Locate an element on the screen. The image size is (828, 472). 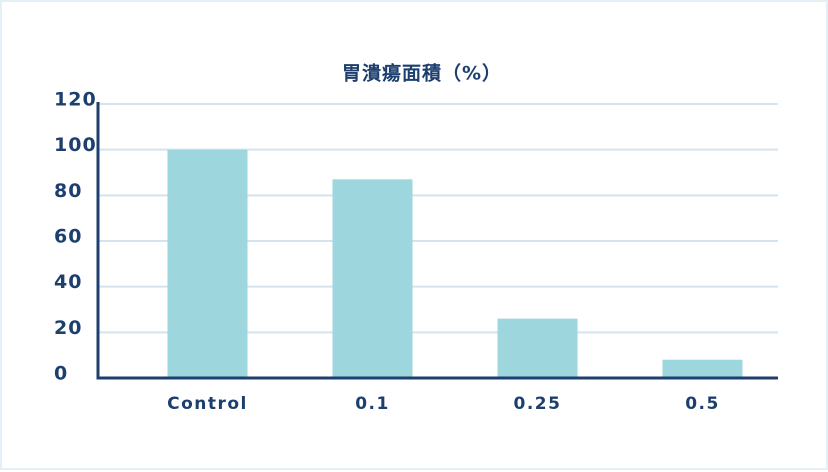
y-tick-label: 120 is located at coordinates (75, 100).